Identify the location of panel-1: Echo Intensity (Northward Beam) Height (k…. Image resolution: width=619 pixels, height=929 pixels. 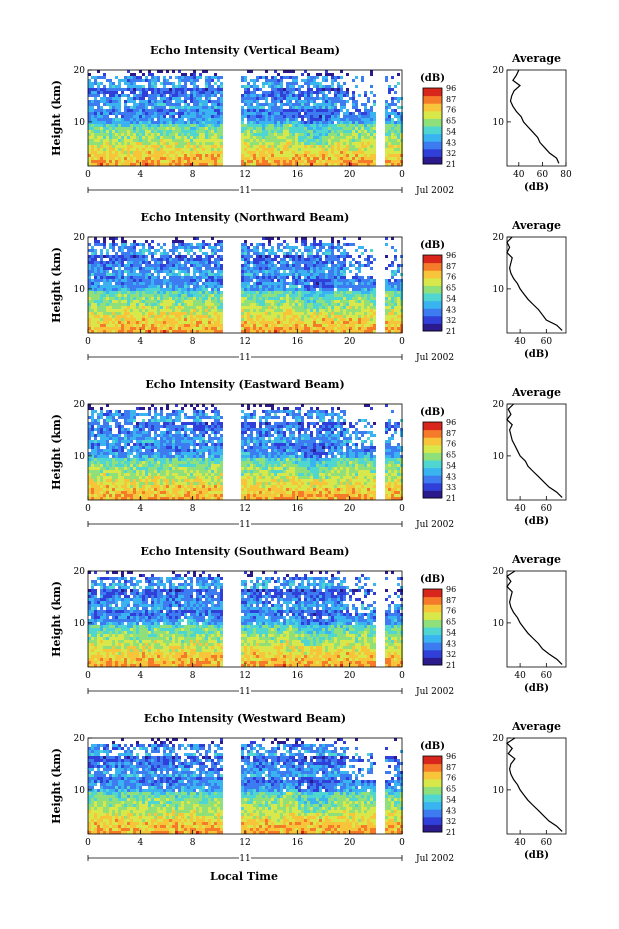
(308, 287).